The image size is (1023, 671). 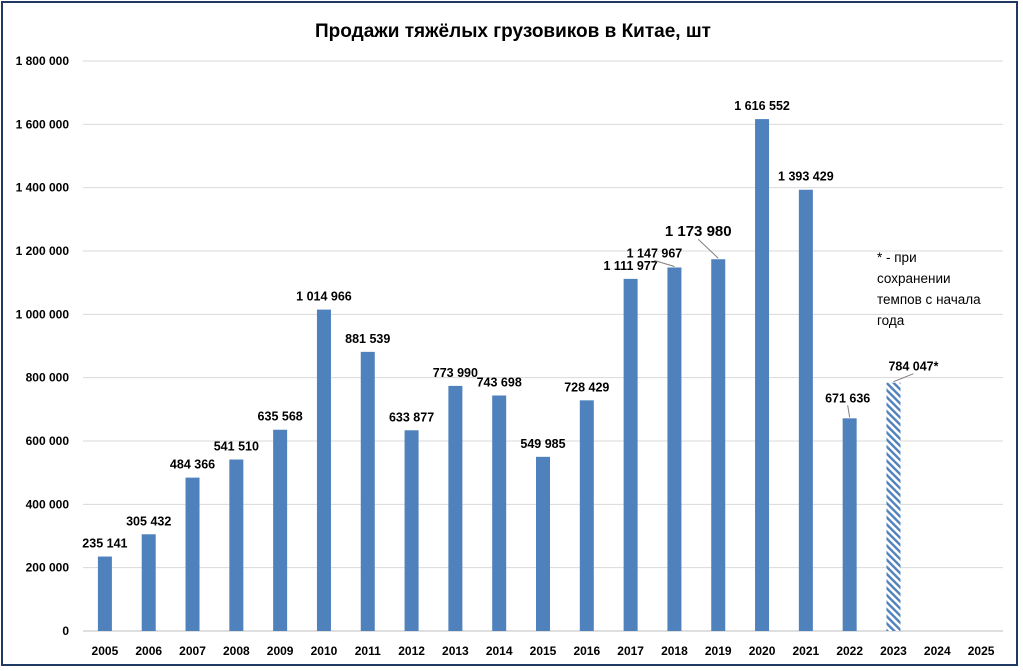 What do you see at coordinates (929, 299) in the screenshot?
I see `estimate-note-line: темпов с начала` at bounding box center [929, 299].